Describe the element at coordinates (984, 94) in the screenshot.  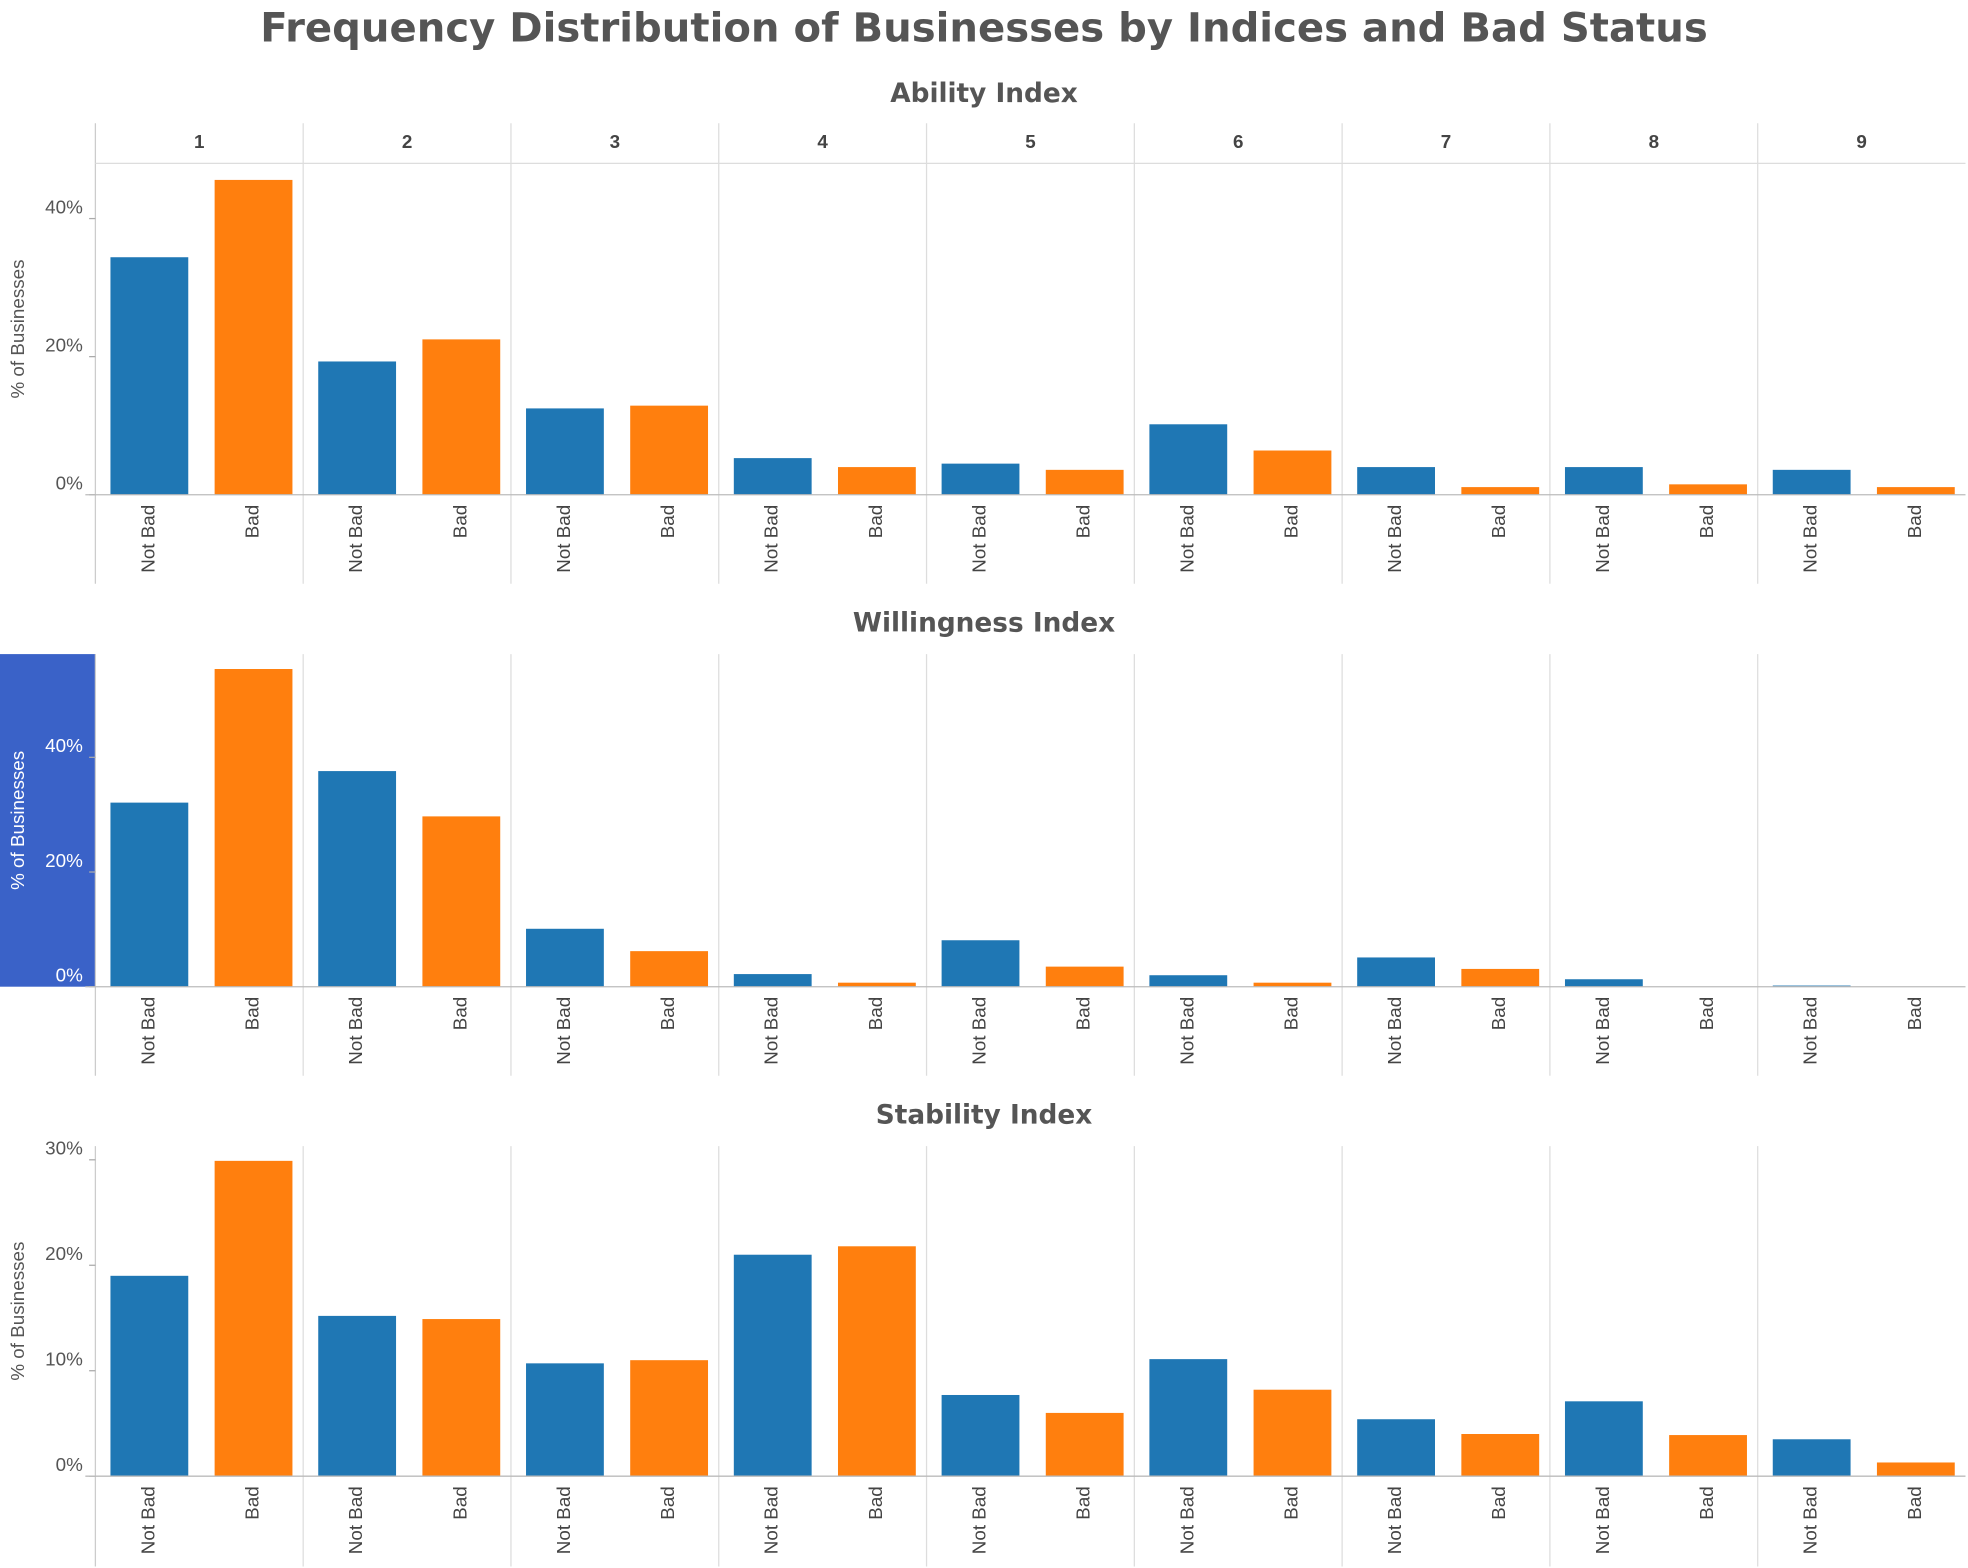
I see `chart-subtitle: Ability Index` at that location.